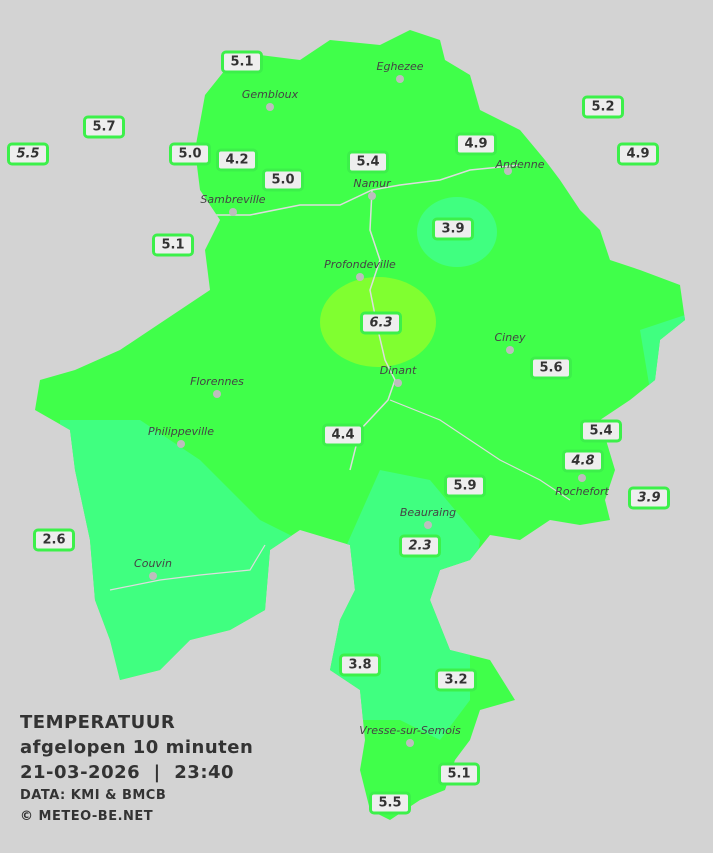 Image resolution: width=713 pixels, height=853 pixels. I want to click on data-source: DATA: KMI & BMCB, so click(93, 795).